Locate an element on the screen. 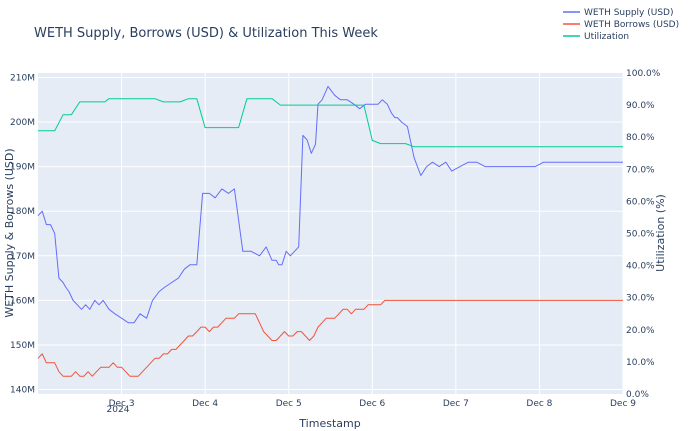 The width and height of the screenshot is (690, 431). x-axis-sublabel: 2024 is located at coordinates (118, 410).